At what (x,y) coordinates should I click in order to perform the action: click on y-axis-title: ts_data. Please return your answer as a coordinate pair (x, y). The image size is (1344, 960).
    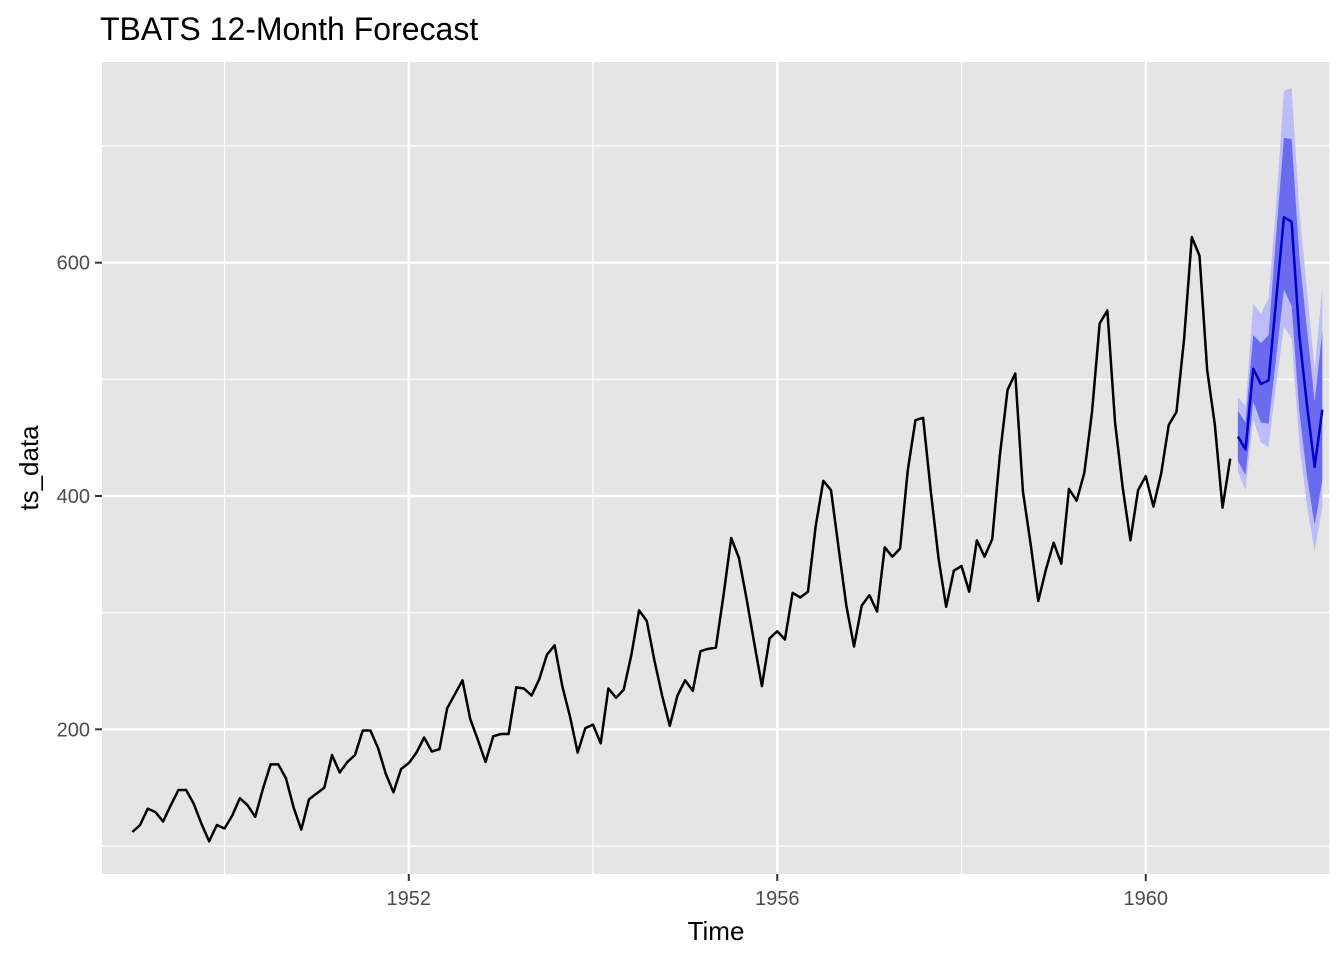
    Looking at the image, I should click on (29, 468).